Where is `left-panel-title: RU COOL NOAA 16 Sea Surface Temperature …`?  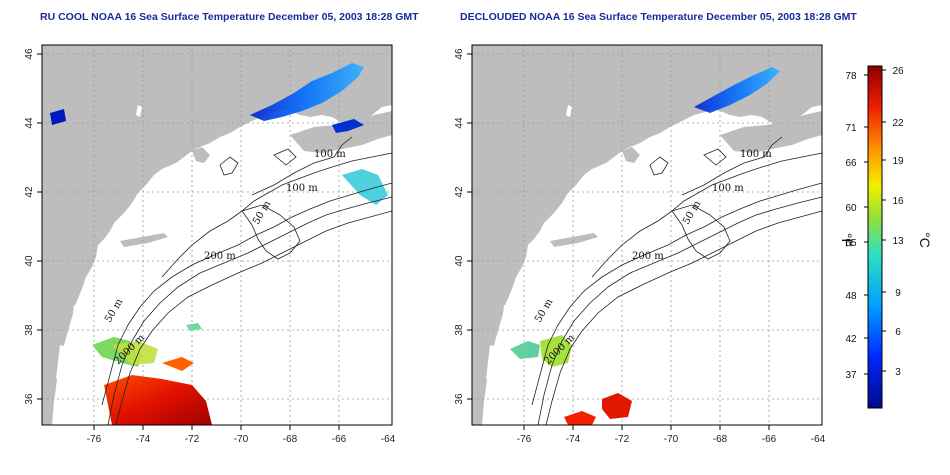
left-panel-title: RU COOL NOAA 16 Sea Surface Temperature … is located at coordinates (229, 17).